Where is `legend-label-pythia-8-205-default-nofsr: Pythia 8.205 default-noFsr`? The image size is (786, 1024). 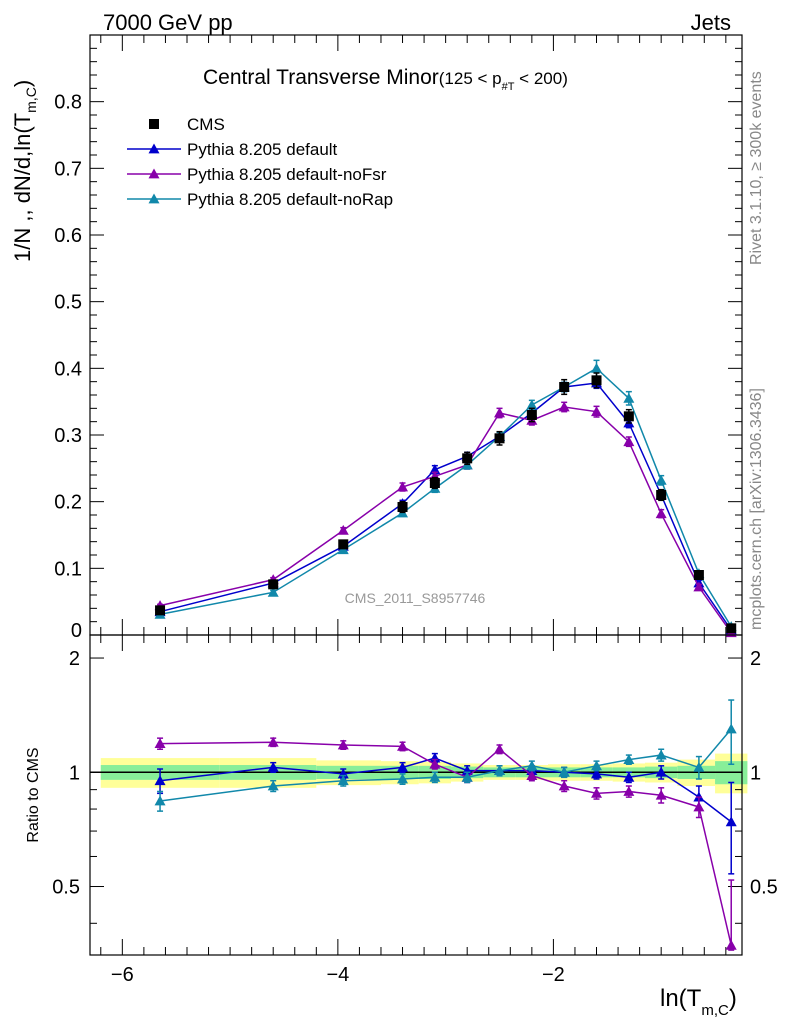 legend-label-pythia-8-205-default-nofsr: Pythia 8.205 default-noFsr is located at coordinates (287, 174).